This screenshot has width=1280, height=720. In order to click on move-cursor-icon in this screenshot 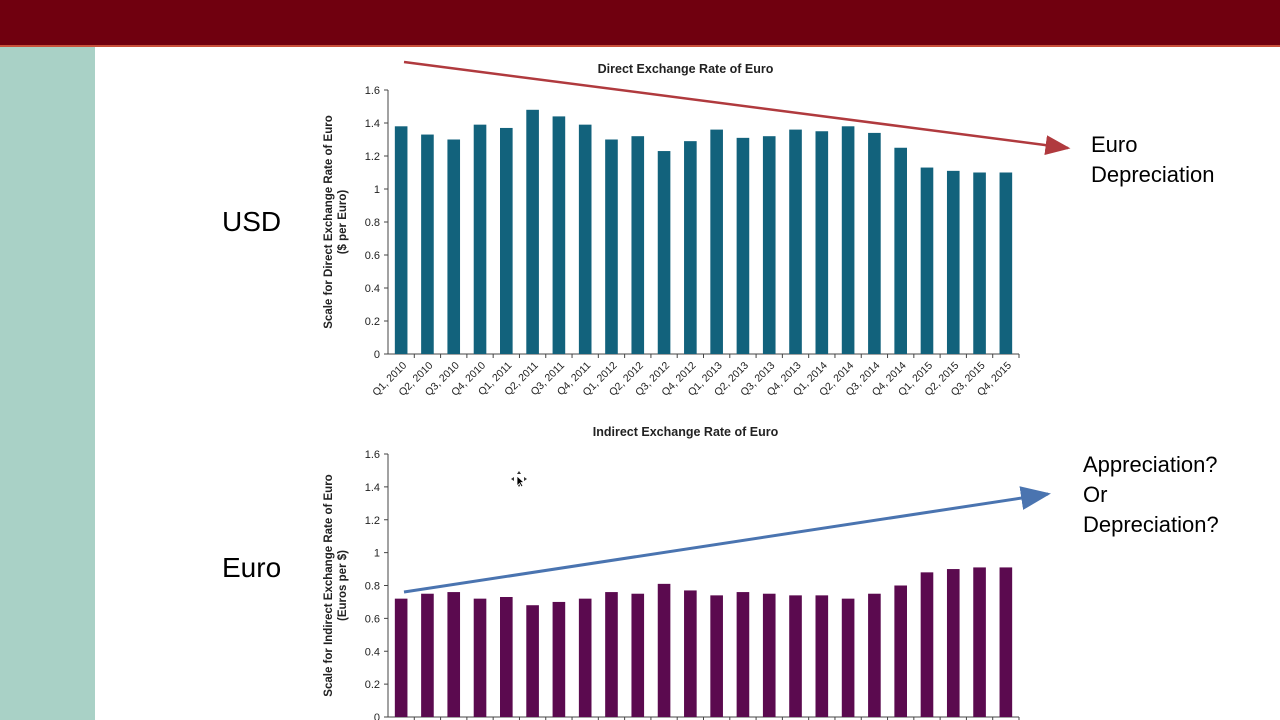, I will do `click(519, 479)`.